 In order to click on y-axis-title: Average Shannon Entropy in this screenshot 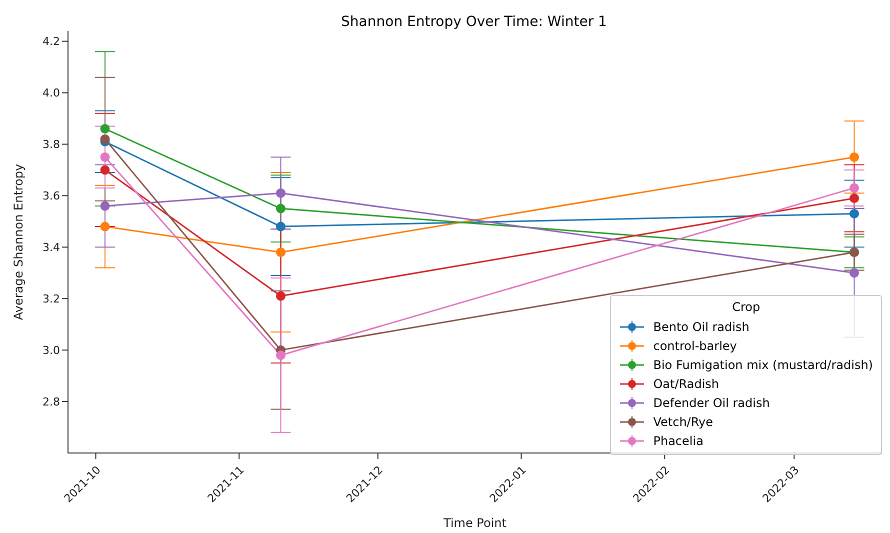, I will do `click(18, 242)`.